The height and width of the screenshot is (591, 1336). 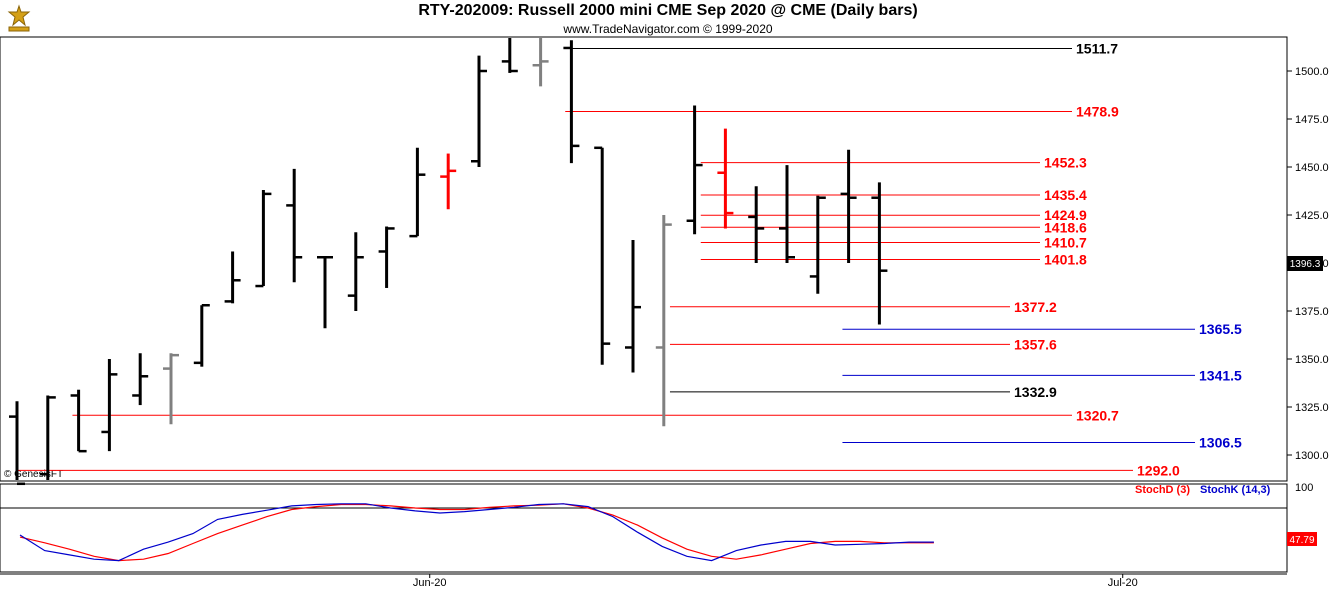 I want to click on price-level-label: 1377.2, so click(x=1035, y=307).